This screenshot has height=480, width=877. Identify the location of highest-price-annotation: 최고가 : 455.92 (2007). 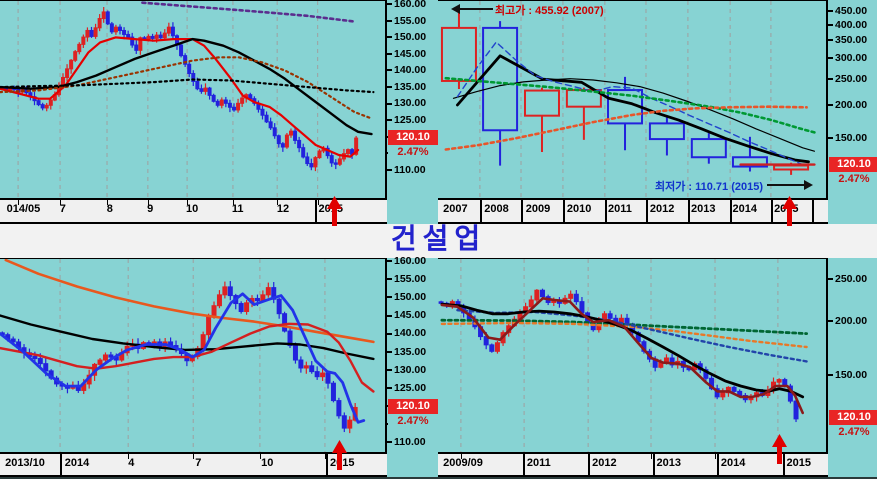
(527, 10).